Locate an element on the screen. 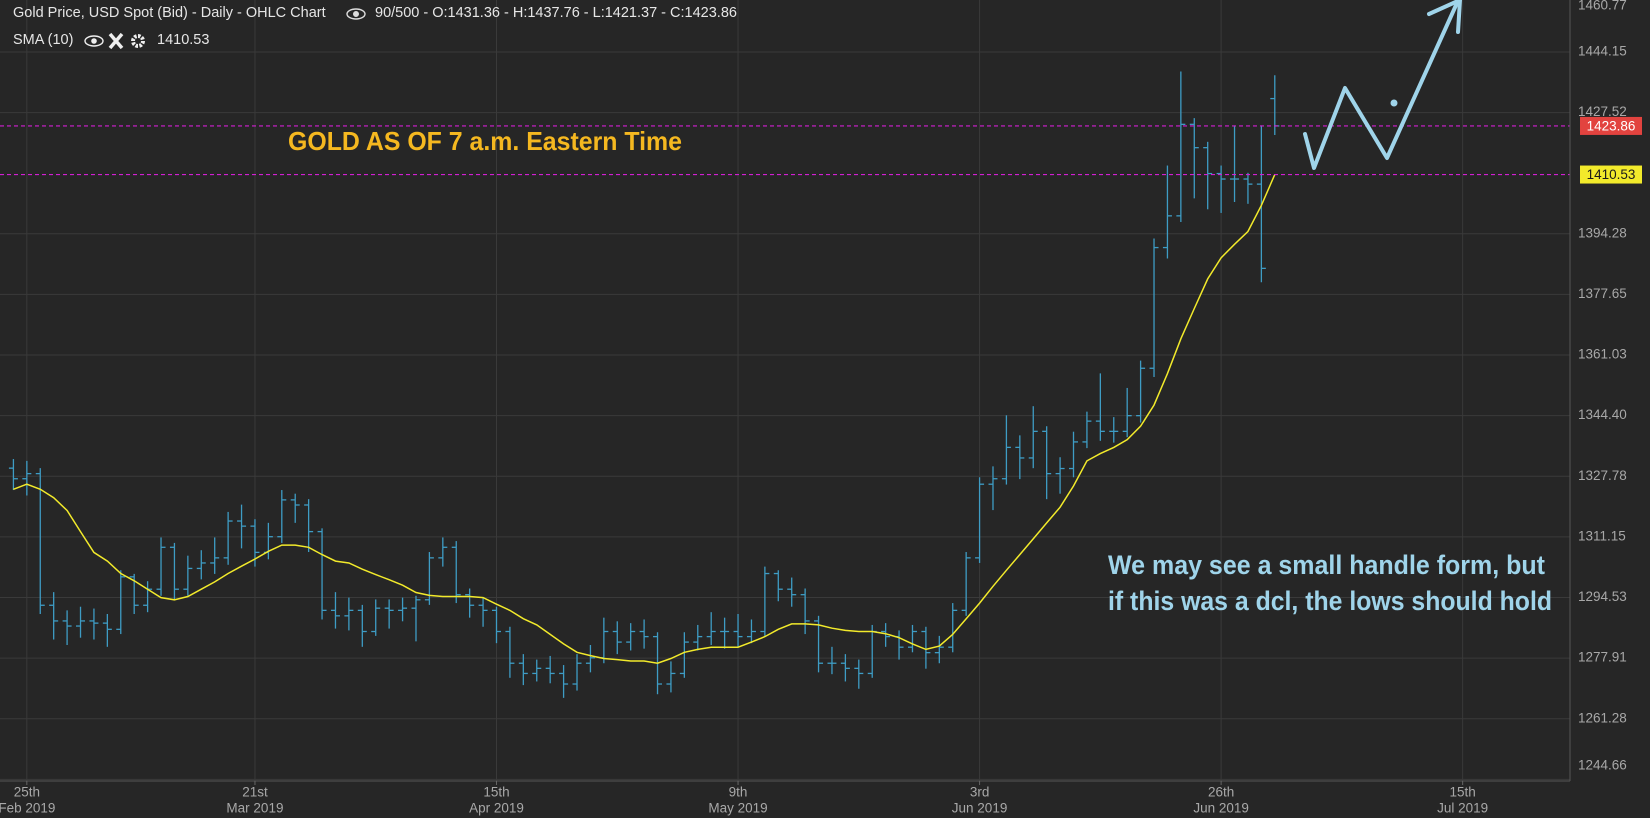  x-tick-sublabel: Feb 2019 is located at coordinates (27, 808).